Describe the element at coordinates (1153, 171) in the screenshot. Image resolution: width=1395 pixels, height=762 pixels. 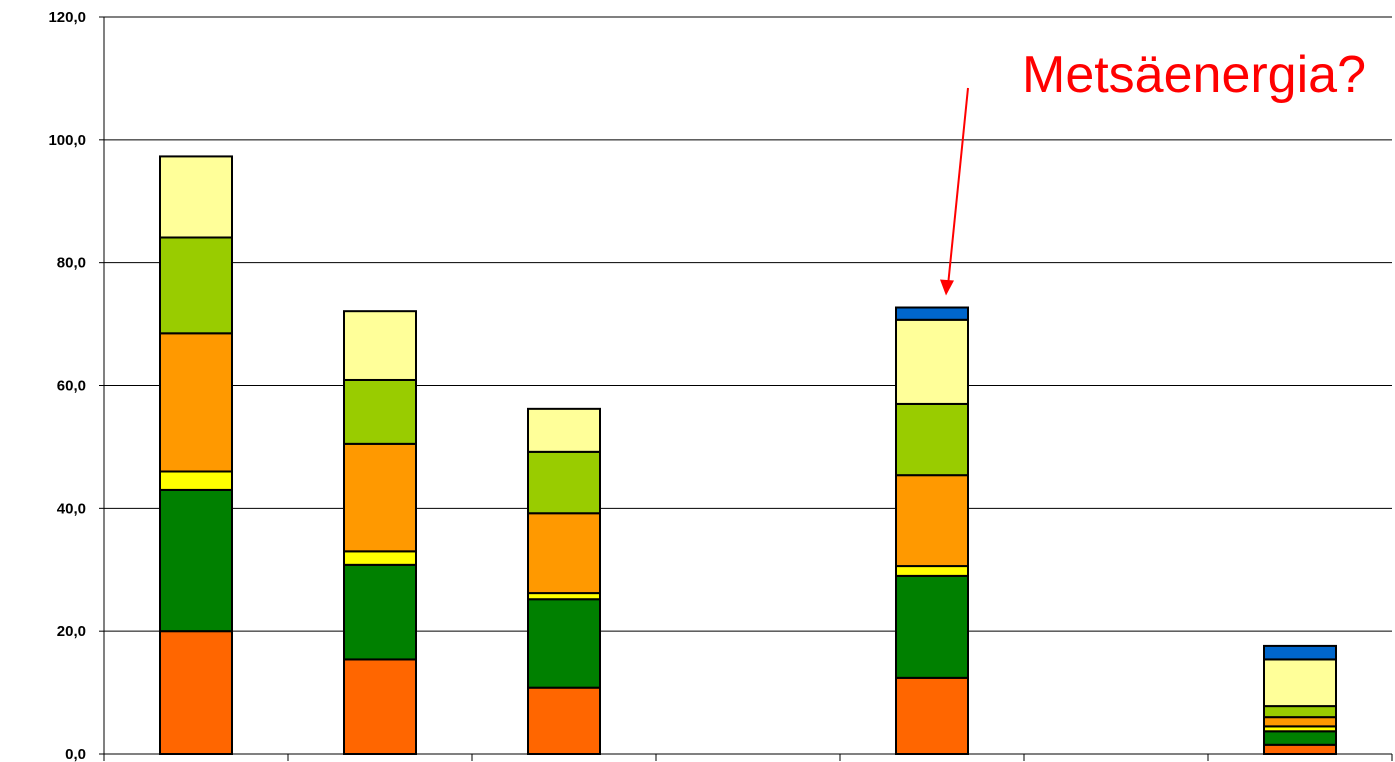
I see `annotation-layer: Metsäenergia?` at that location.